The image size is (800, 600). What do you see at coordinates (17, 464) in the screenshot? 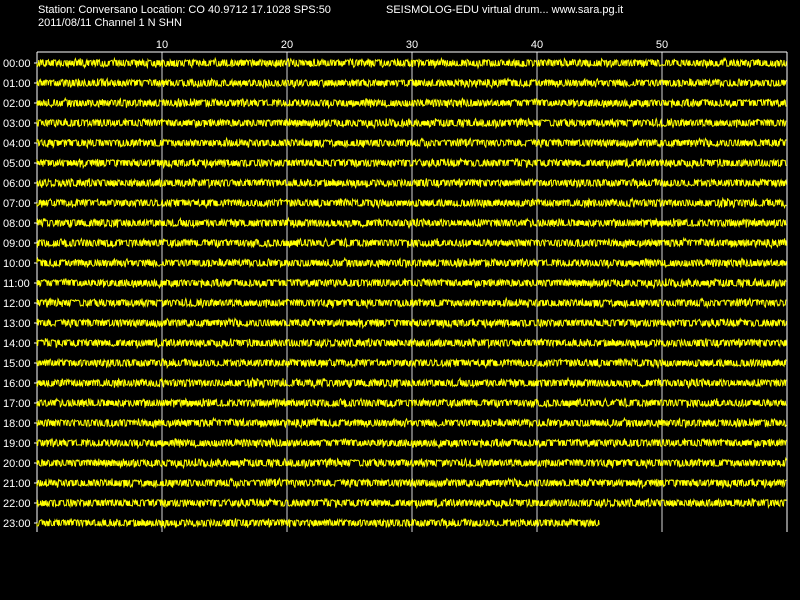
I see `hour-label: 20:00` at bounding box center [17, 464].